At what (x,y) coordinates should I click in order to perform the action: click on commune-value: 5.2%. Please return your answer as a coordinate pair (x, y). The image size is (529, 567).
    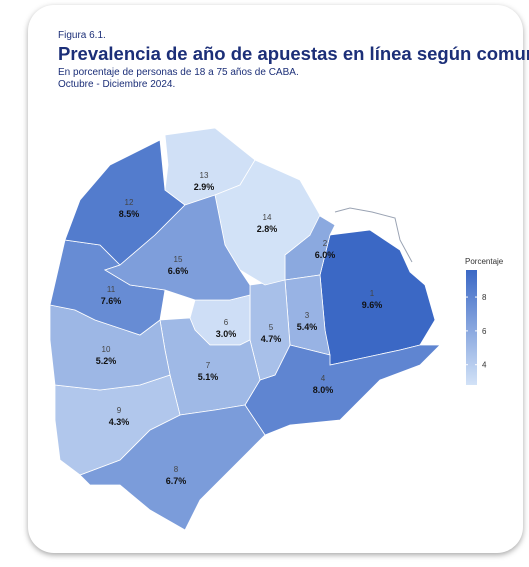
    Looking at the image, I should click on (106, 361).